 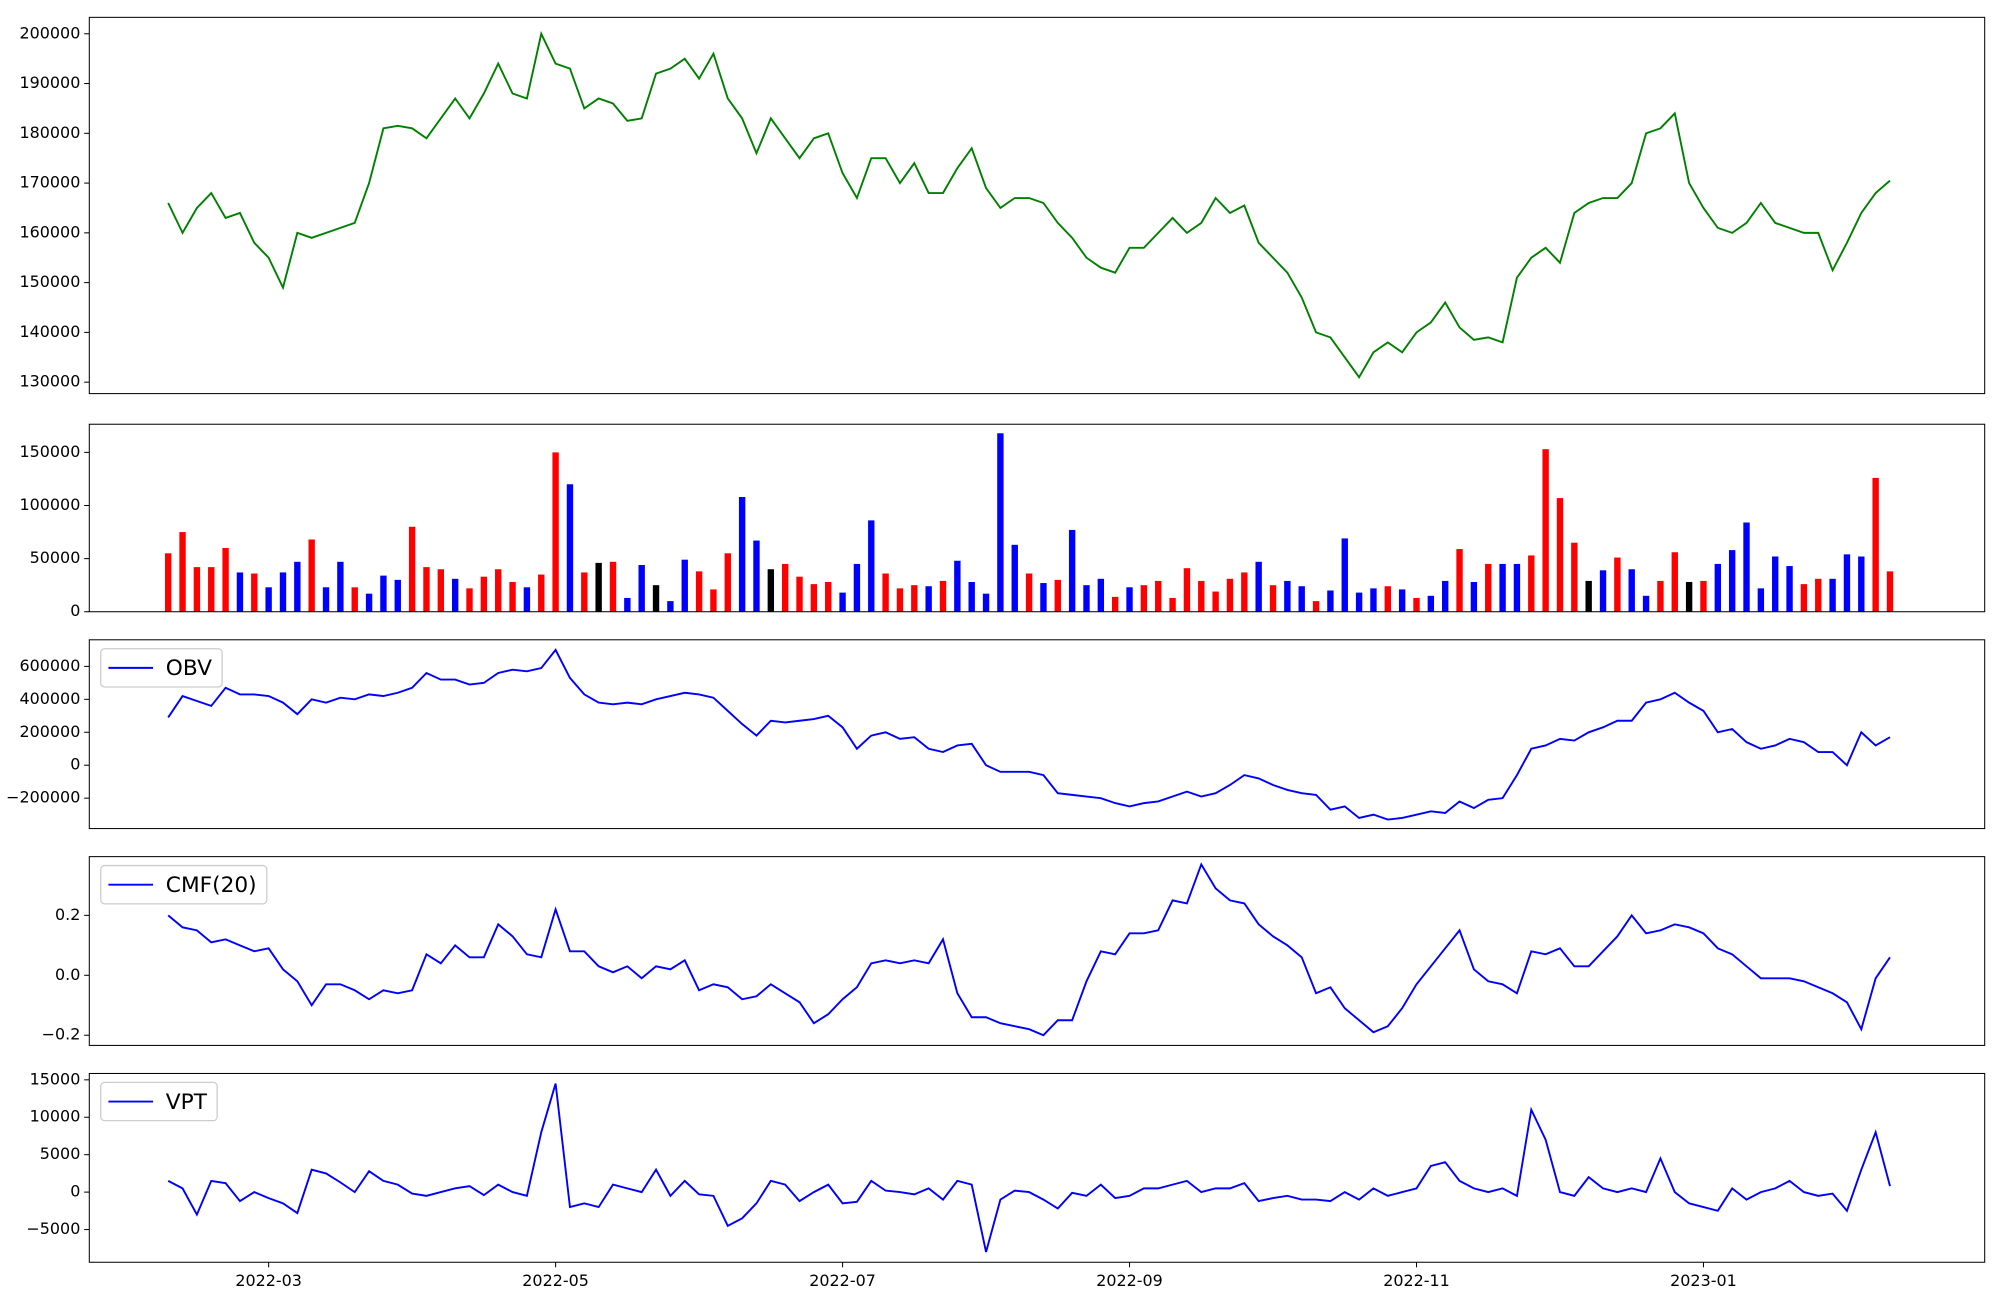 What do you see at coordinates (50, 331) in the screenshot?
I see `y-tick-label: 140000` at bounding box center [50, 331].